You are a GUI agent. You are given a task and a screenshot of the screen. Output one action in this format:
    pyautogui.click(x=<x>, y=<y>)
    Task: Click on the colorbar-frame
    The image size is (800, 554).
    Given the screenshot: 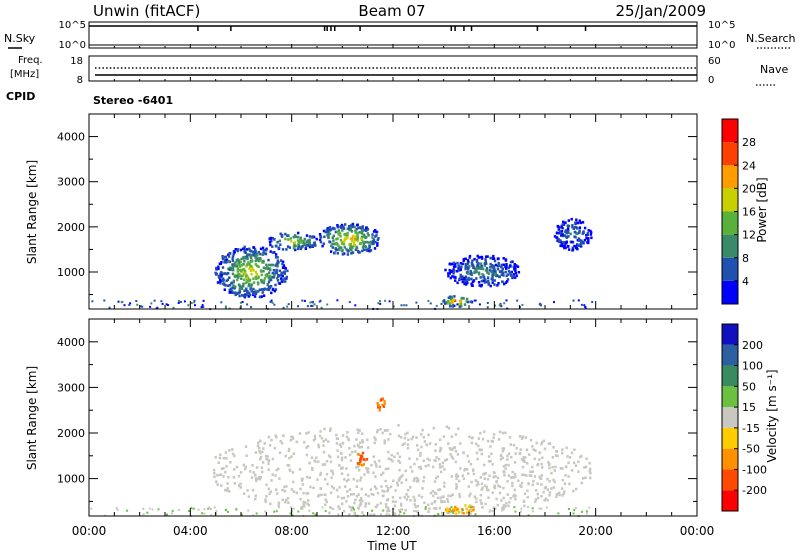 What is the action you would take?
    pyautogui.click(x=730, y=417)
    